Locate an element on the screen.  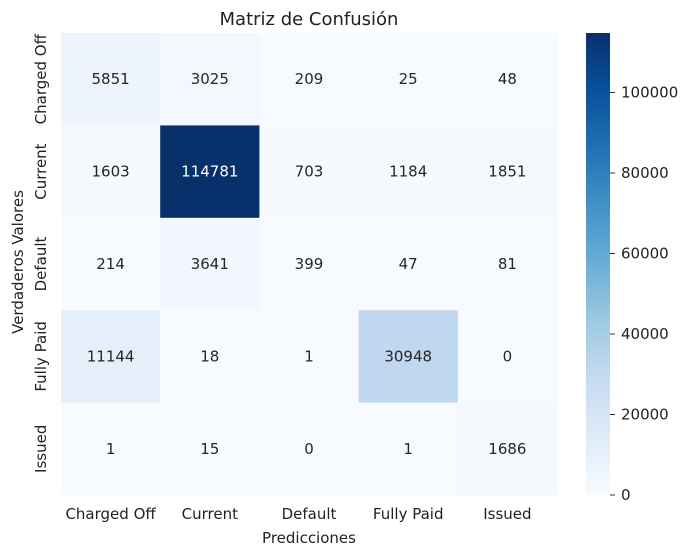
x-tick-label: Issued is located at coordinates (507, 514).